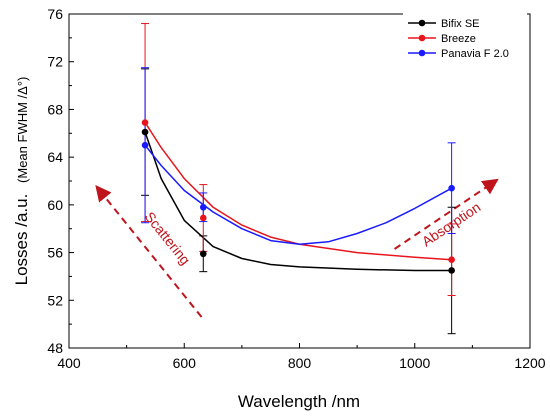  I want to click on y-tick-label: 64, so click(55, 157).